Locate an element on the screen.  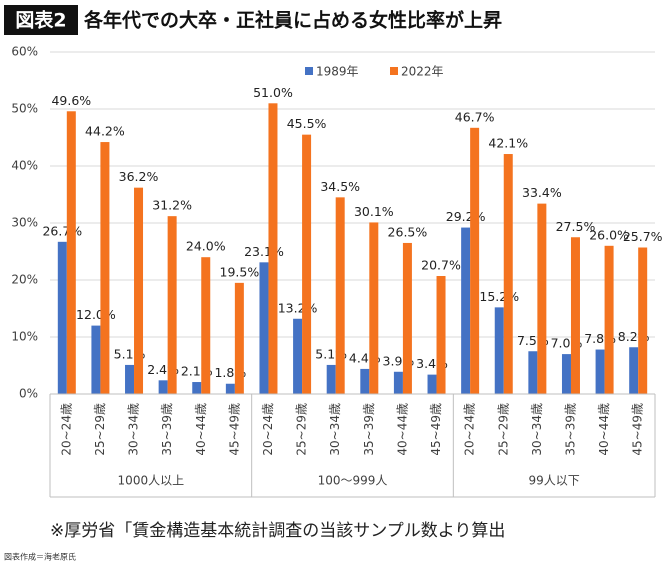
value-label: 23.1% is located at coordinates (264, 251).